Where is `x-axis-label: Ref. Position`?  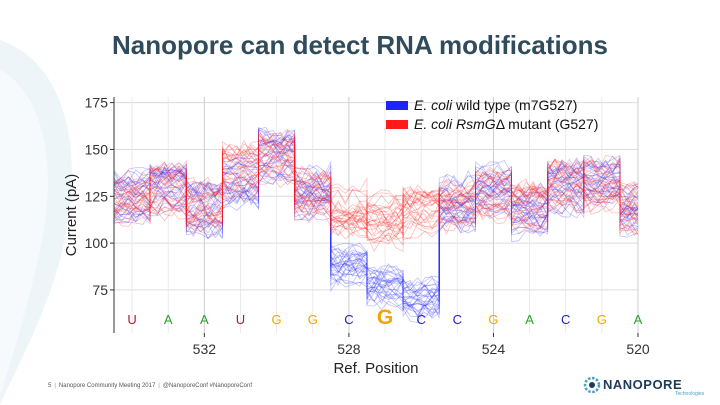 x-axis-label: Ref. Position is located at coordinates (375, 368).